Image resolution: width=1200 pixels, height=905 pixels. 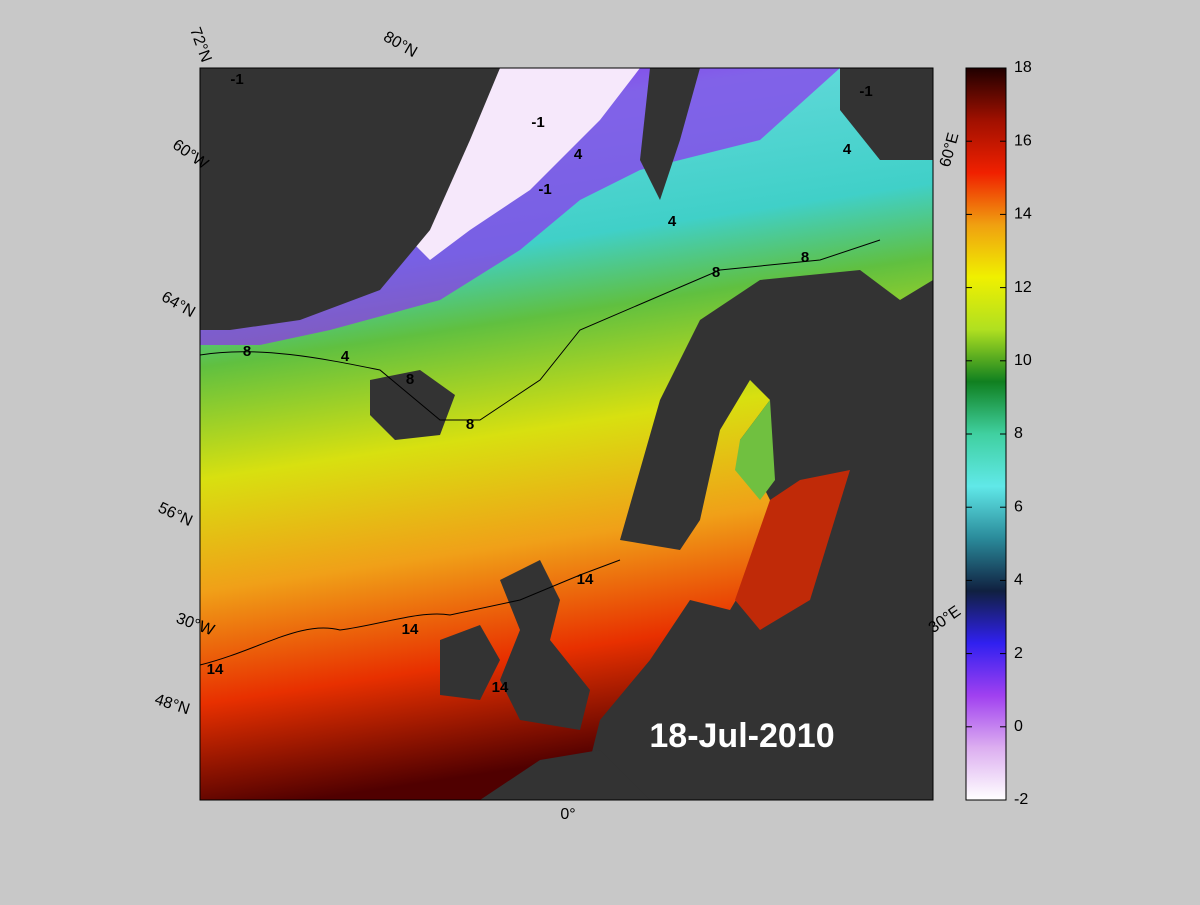 What do you see at coordinates (1018, 433) in the screenshot?
I see `colorbar-tick-label: 8` at bounding box center [1018, 433].